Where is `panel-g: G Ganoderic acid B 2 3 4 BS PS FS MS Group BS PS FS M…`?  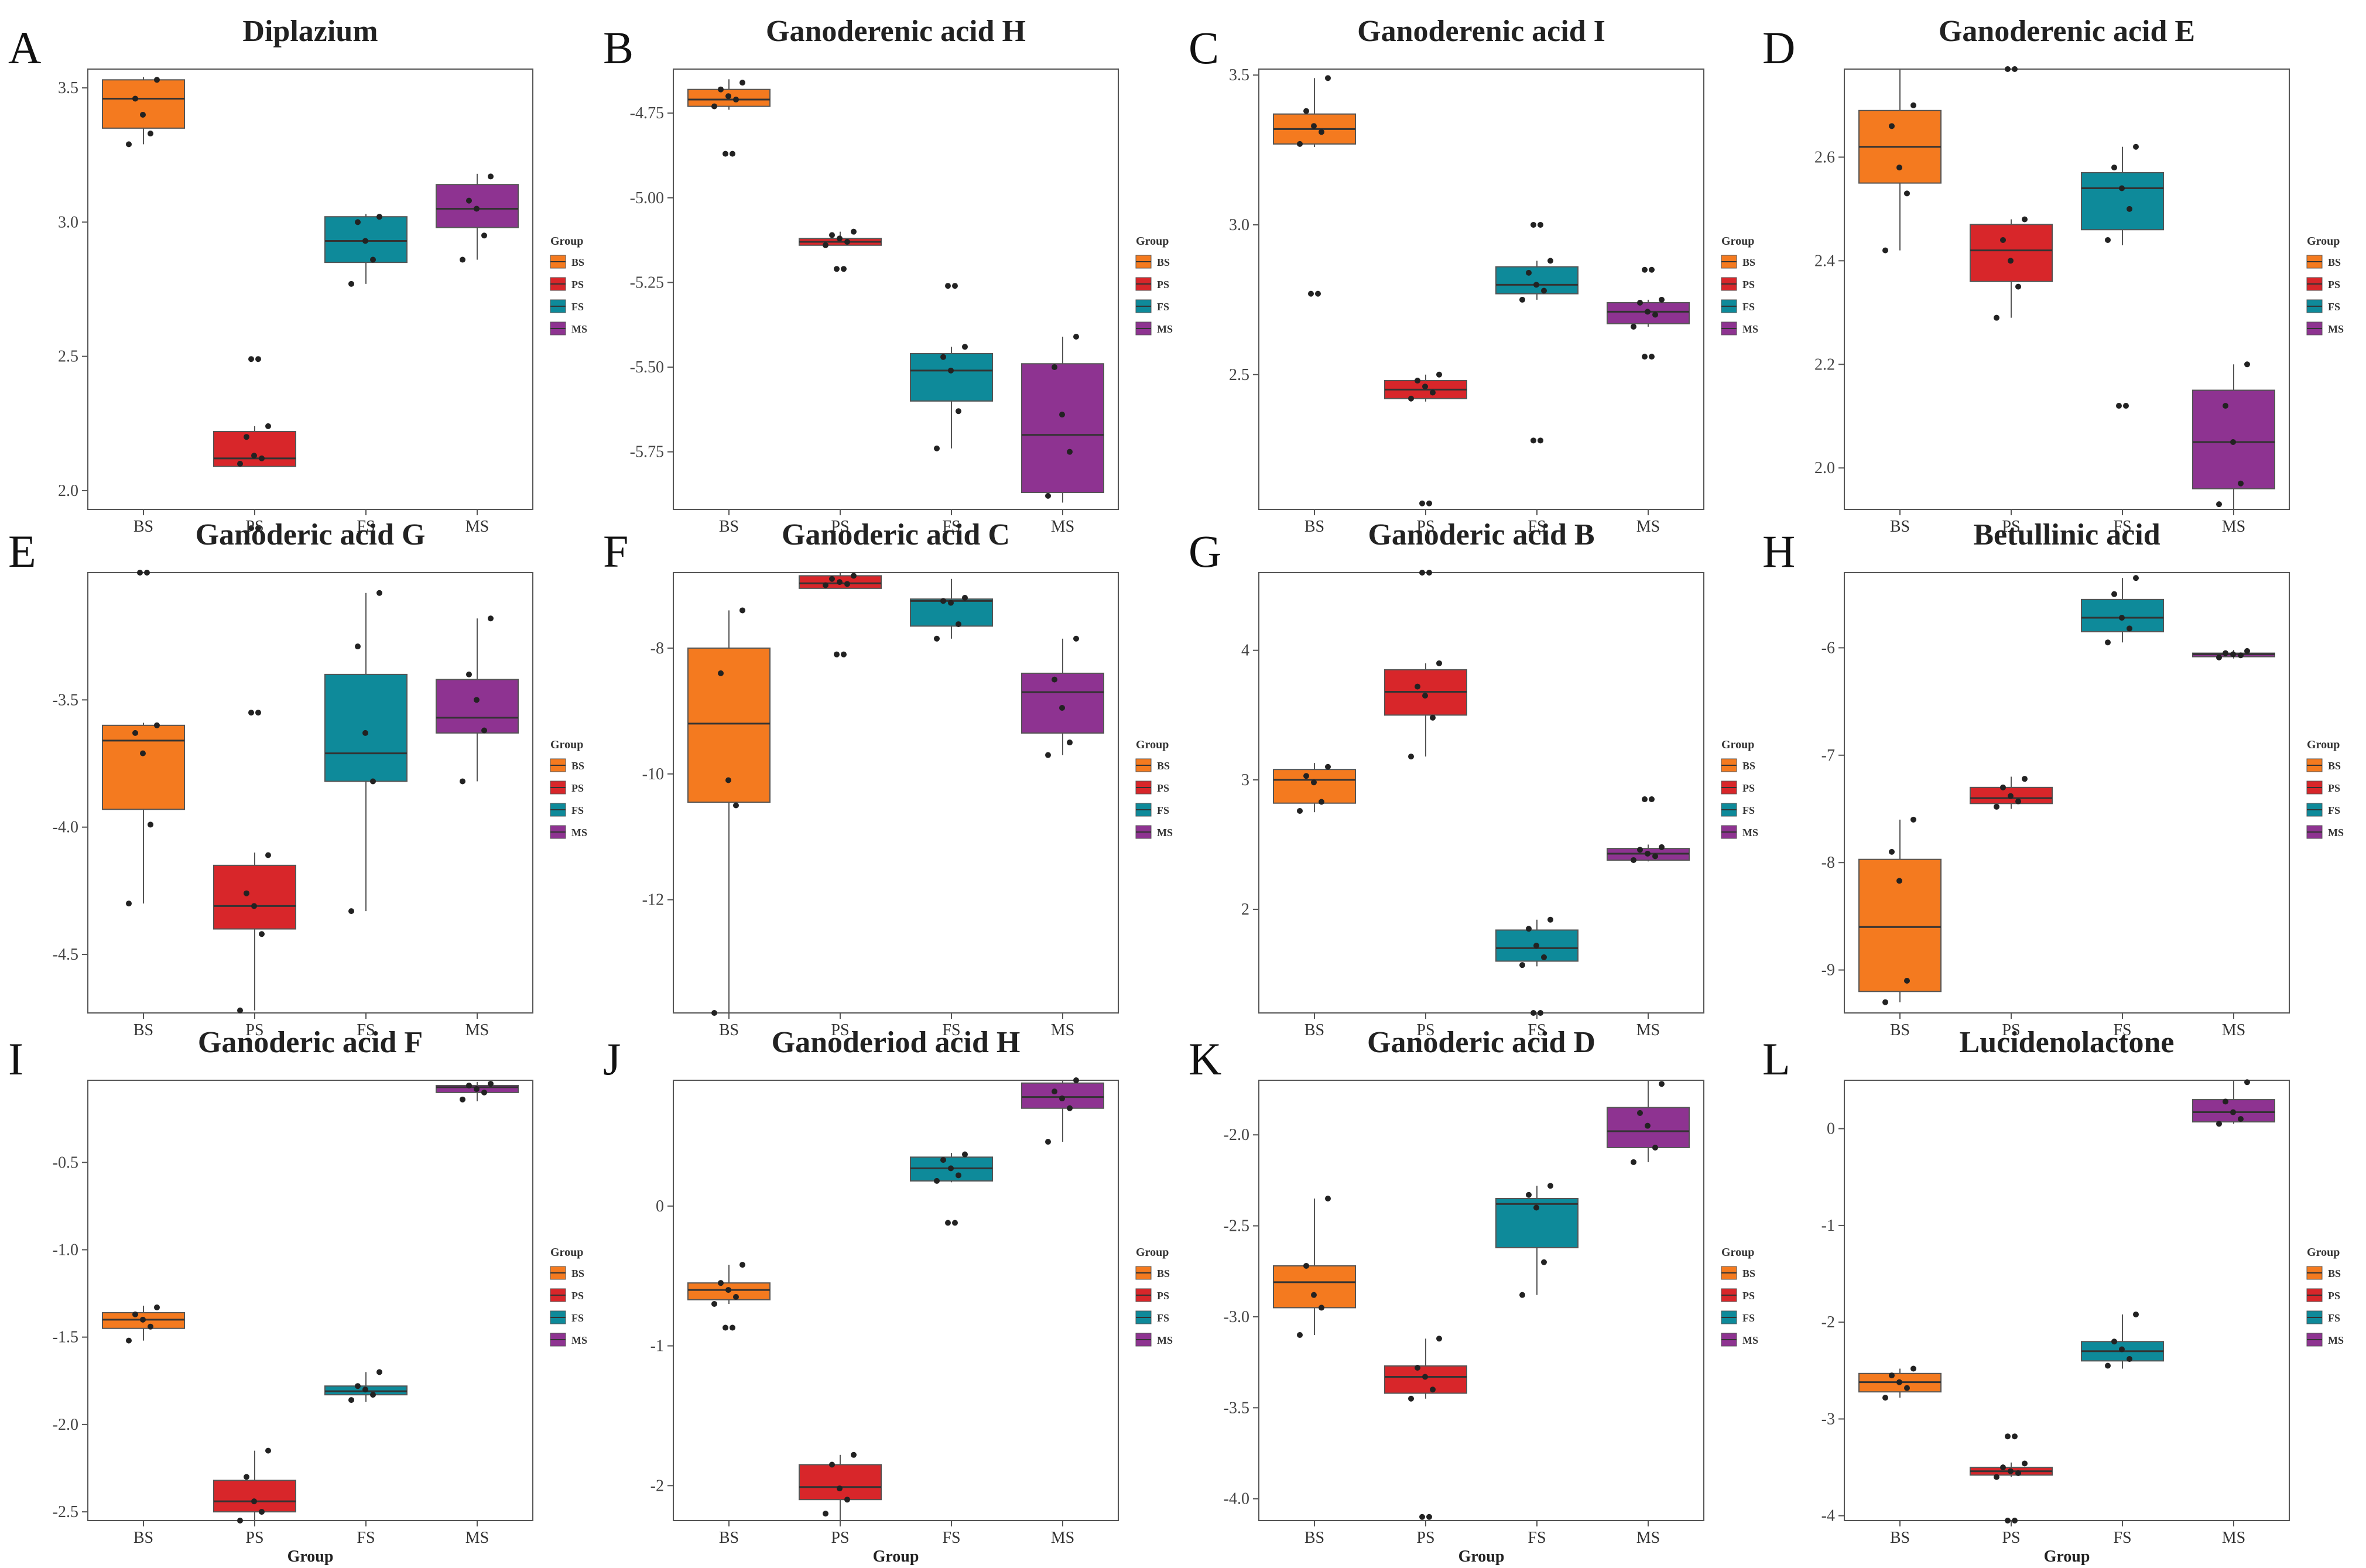 panel-g: G Ganoderic acid B 2 3 4 BS PS FS MS Group BS PS FS M… is located at coordinates (1473, 778).